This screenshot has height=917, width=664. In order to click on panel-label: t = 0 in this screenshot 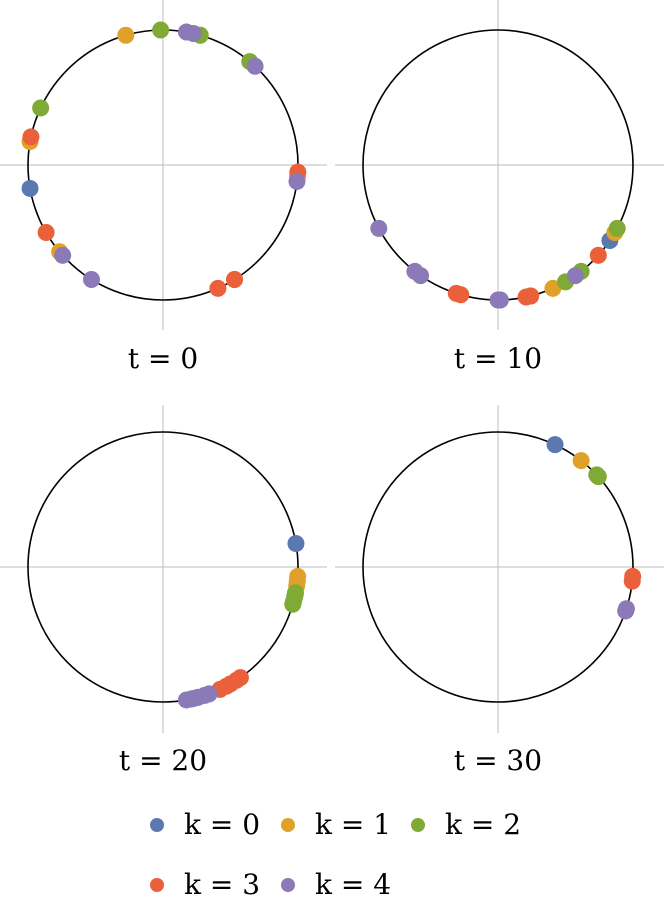, I will do `click(163, 358)`.